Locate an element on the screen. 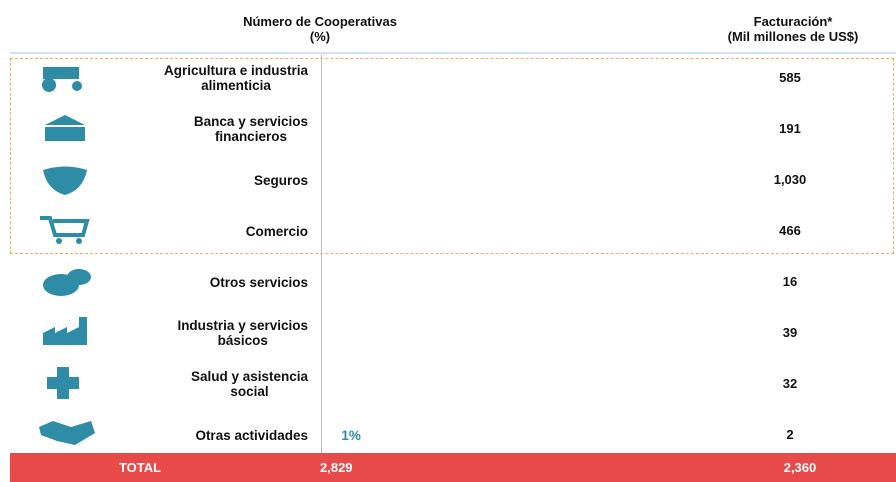 The image size is (896, 482). revenue-value: 16 is located at coordinates (790, 281).